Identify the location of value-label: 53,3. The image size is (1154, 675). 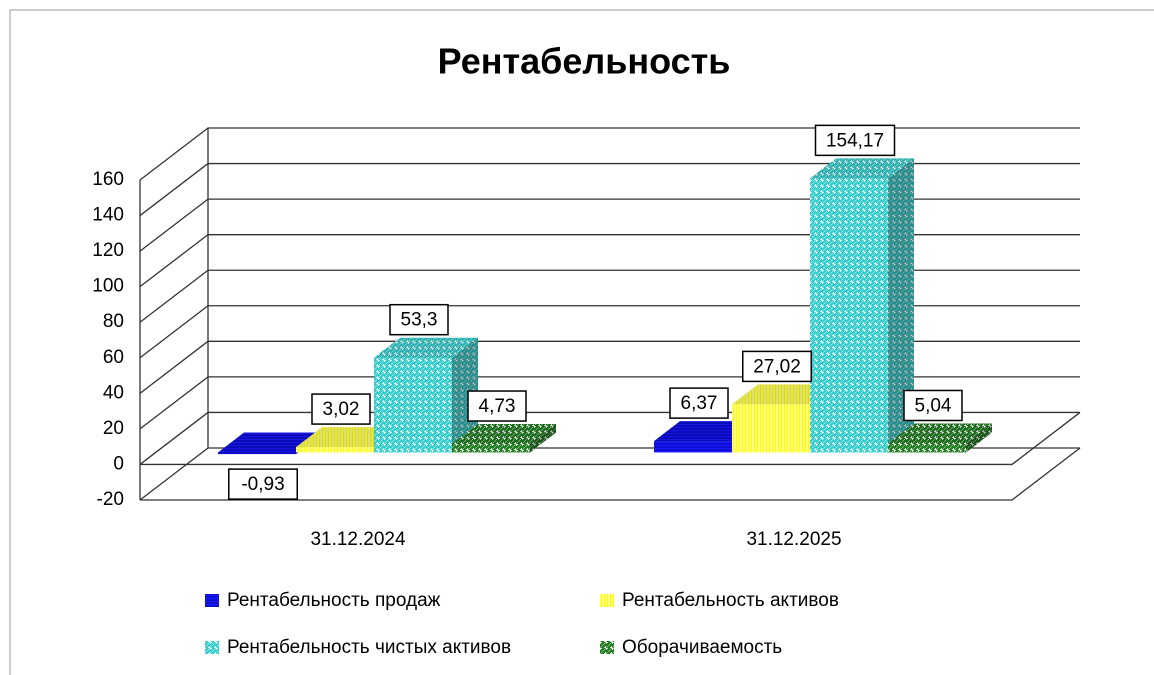
(419, 320).